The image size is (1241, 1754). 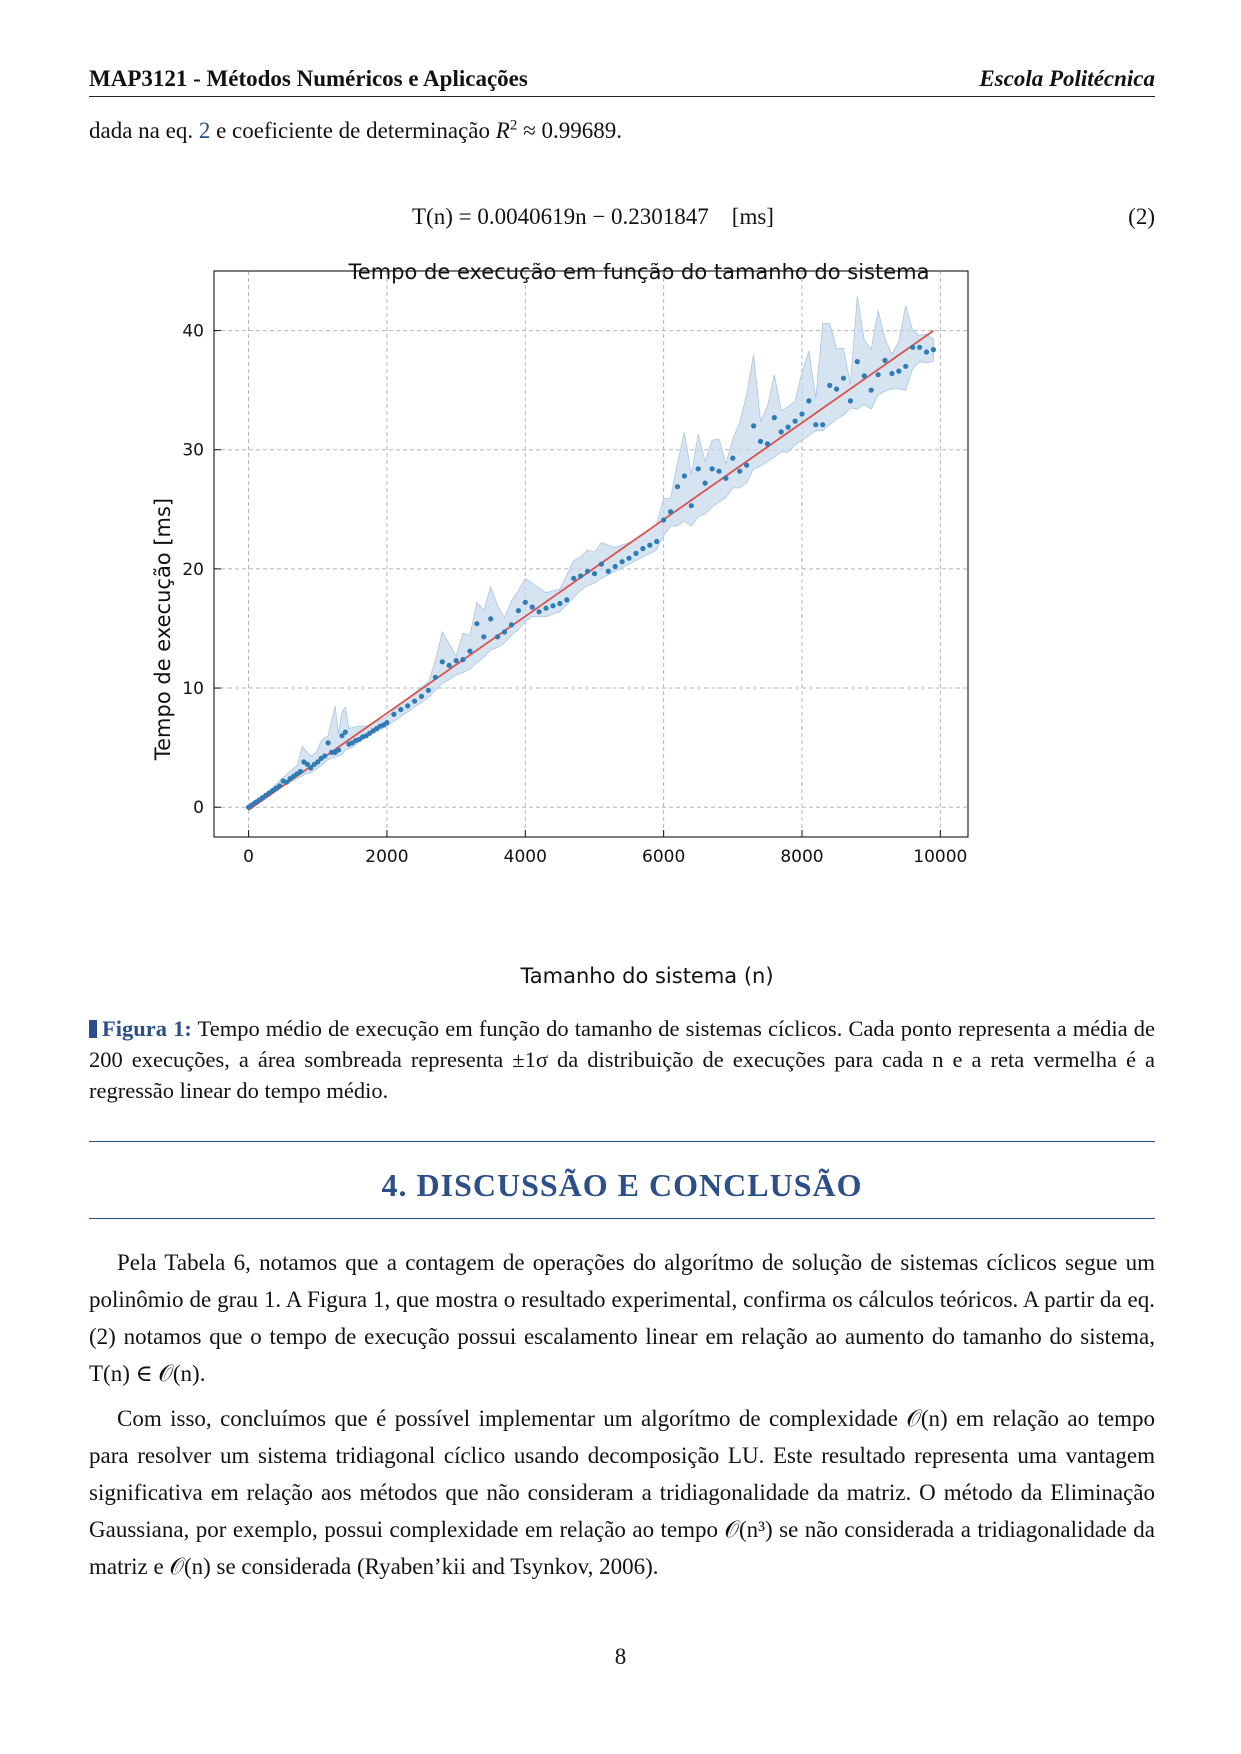 I want to click on x-tick-label: 6000, so click(x=663, y=857).